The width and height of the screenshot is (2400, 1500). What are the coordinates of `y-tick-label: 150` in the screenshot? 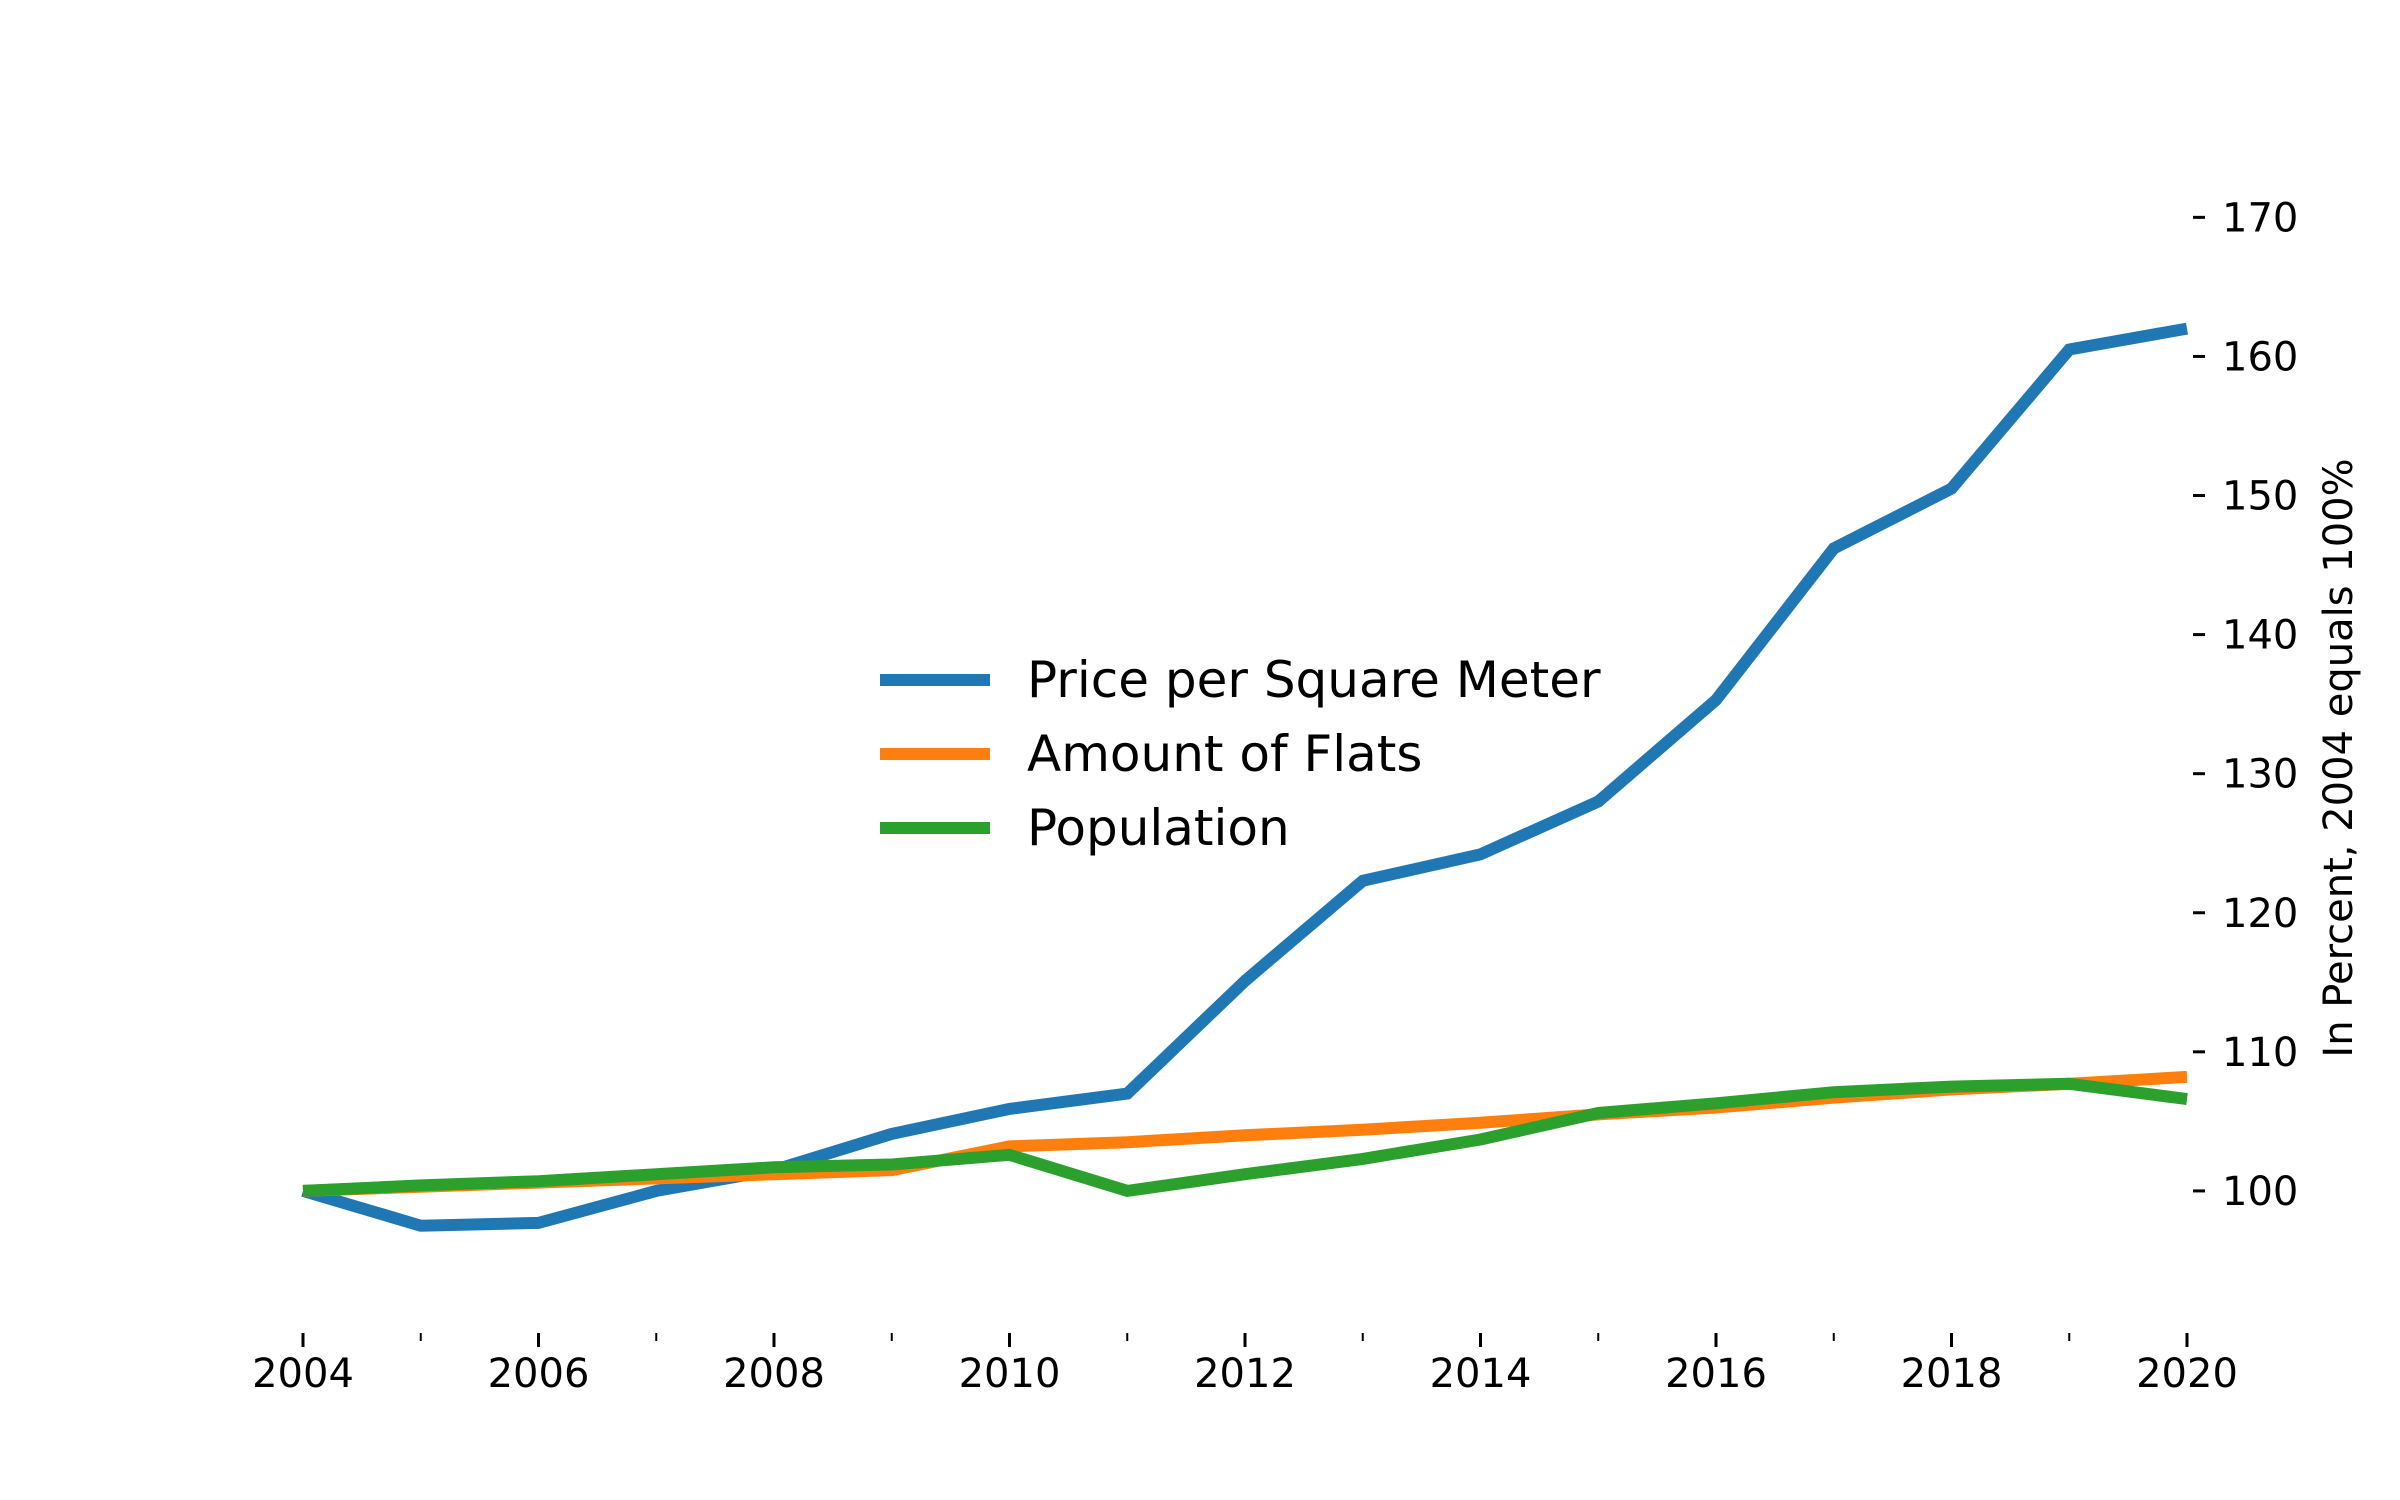 It's located at (2260, 497).